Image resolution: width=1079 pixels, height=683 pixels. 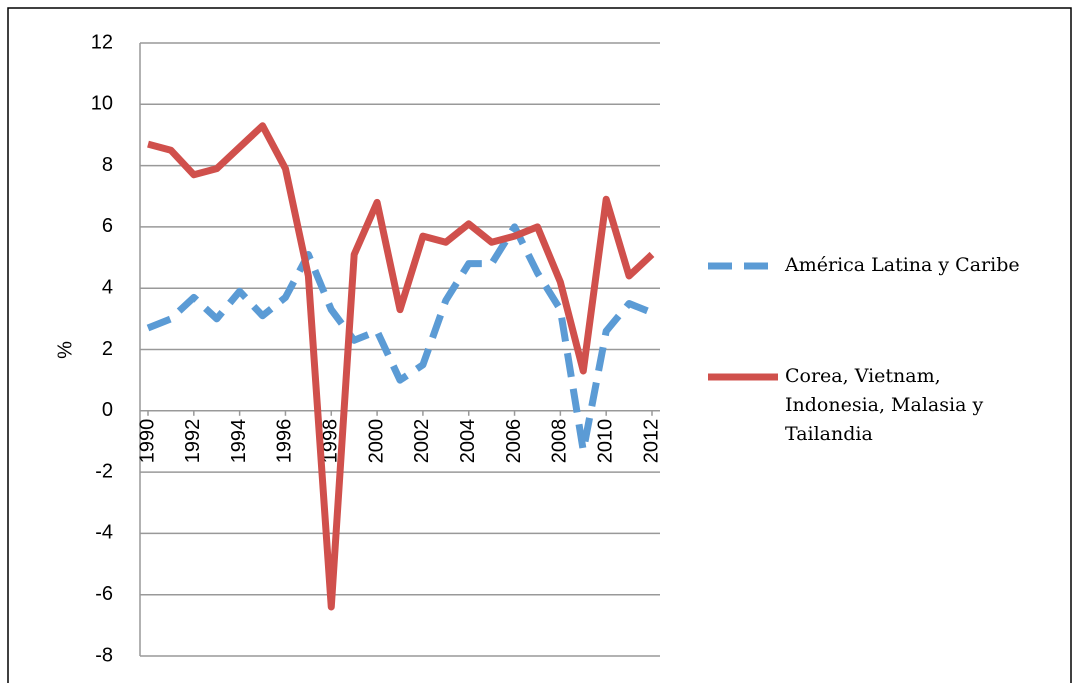 What do you see at coordinates (104, 594) in the screenshot?
I see `y-tick-label: -6` at bounding box center [104, 594].